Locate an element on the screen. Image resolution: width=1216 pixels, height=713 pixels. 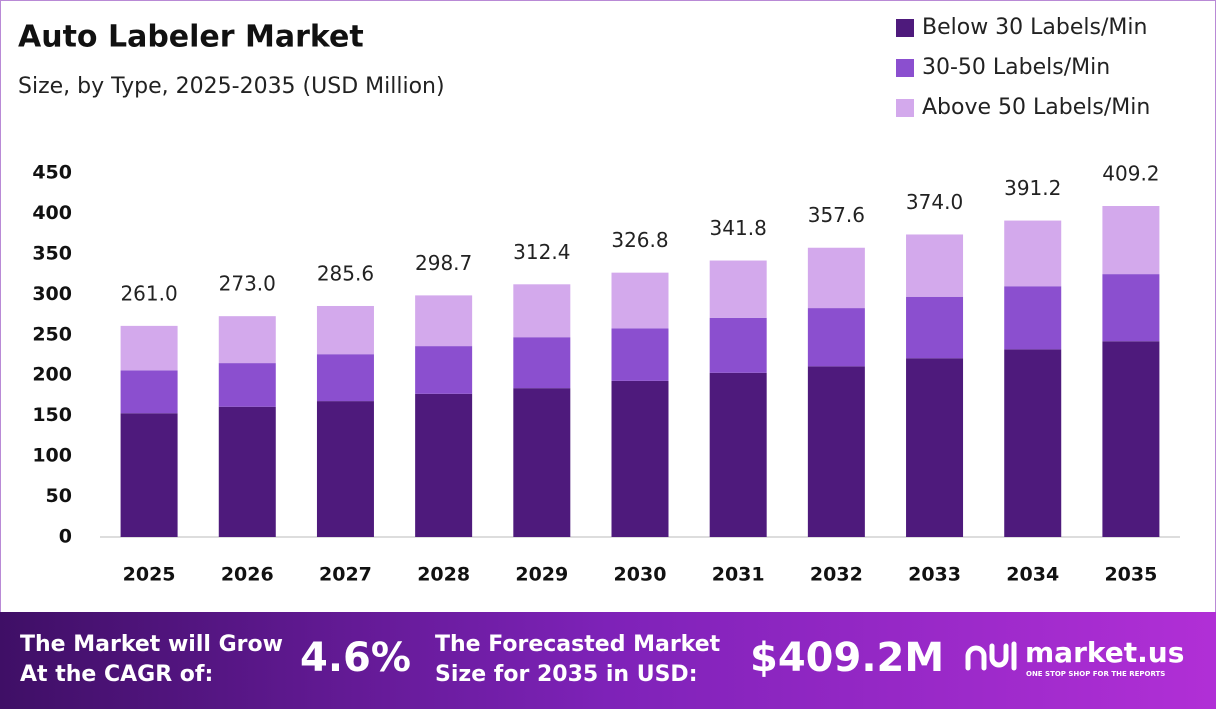
chart-subtitle: Size, by Type, 2025-2035 (USD Million) is located at coordinates (231, 86).